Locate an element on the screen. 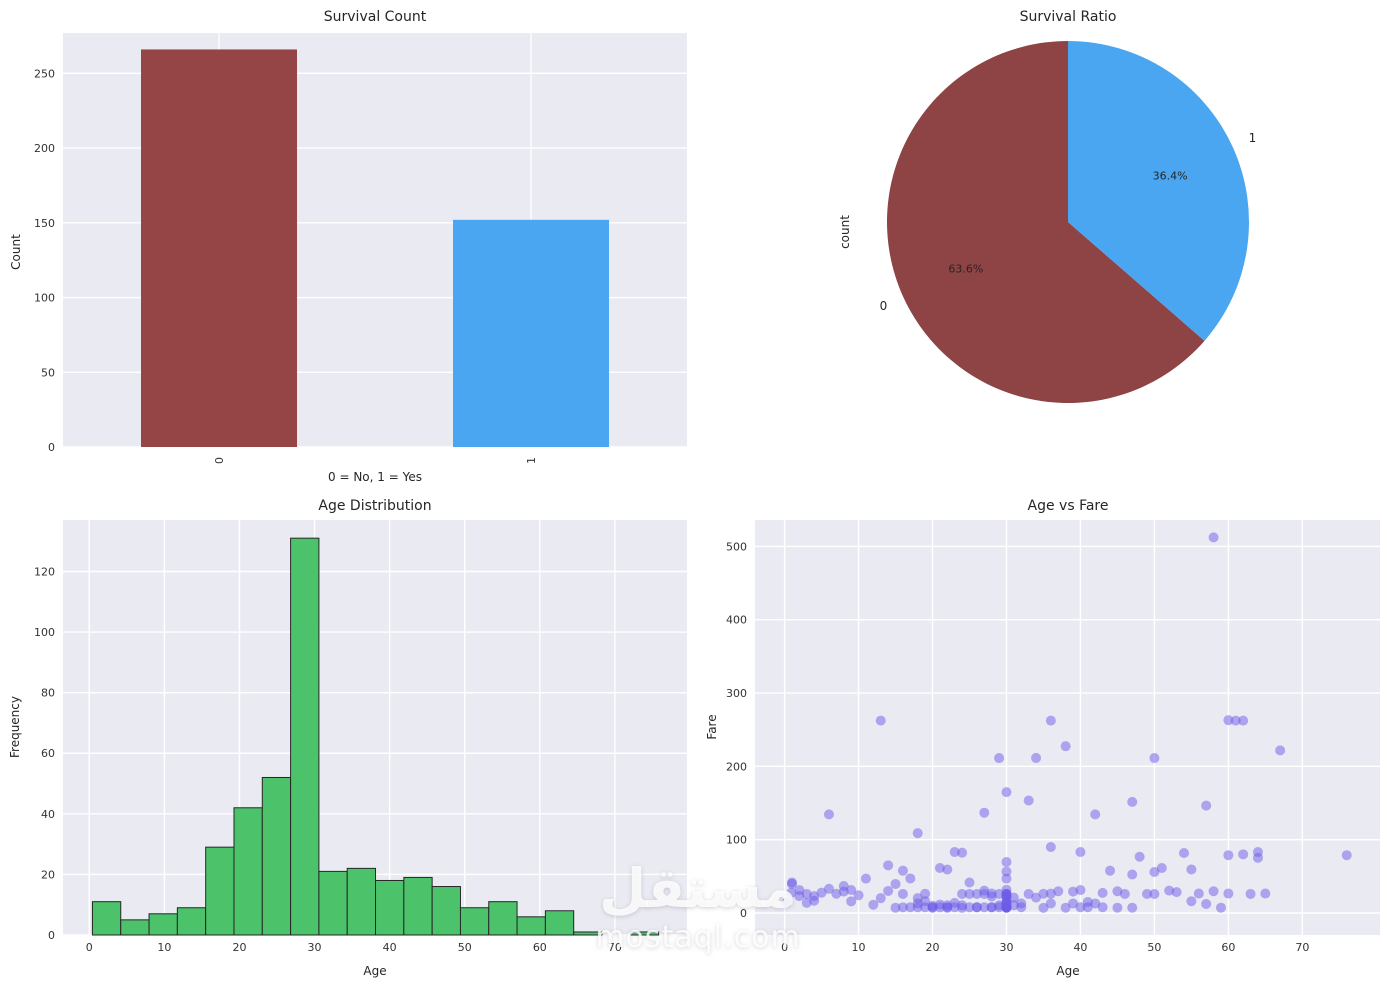 Image resolution: width=1390 pixels, height=990 pixels. pie-slices is located at coordinates (1068, 222).